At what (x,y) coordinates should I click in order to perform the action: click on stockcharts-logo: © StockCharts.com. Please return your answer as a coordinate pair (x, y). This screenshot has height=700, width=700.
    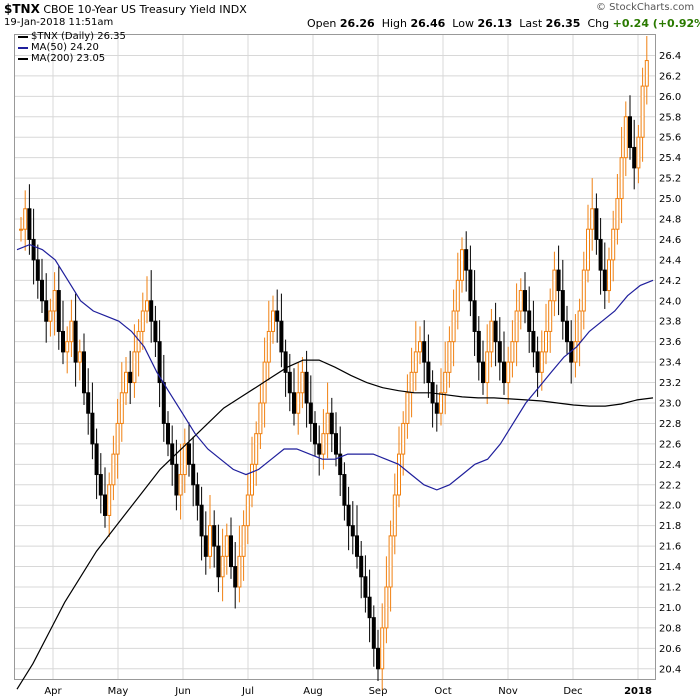
    Looking at the image, I should click on (645, 7).